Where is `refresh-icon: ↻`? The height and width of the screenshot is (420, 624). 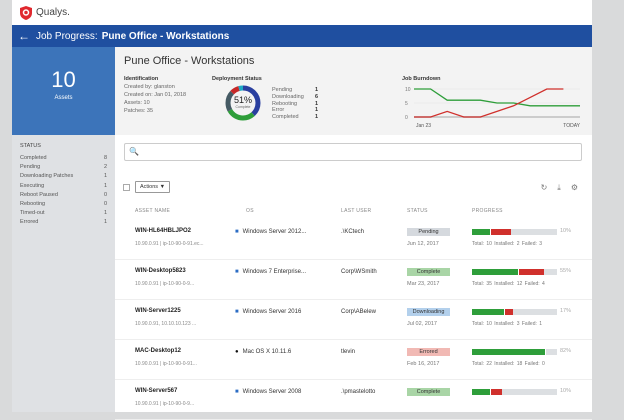 refresh-icon: ↻ is located at coordinates (544, 187).